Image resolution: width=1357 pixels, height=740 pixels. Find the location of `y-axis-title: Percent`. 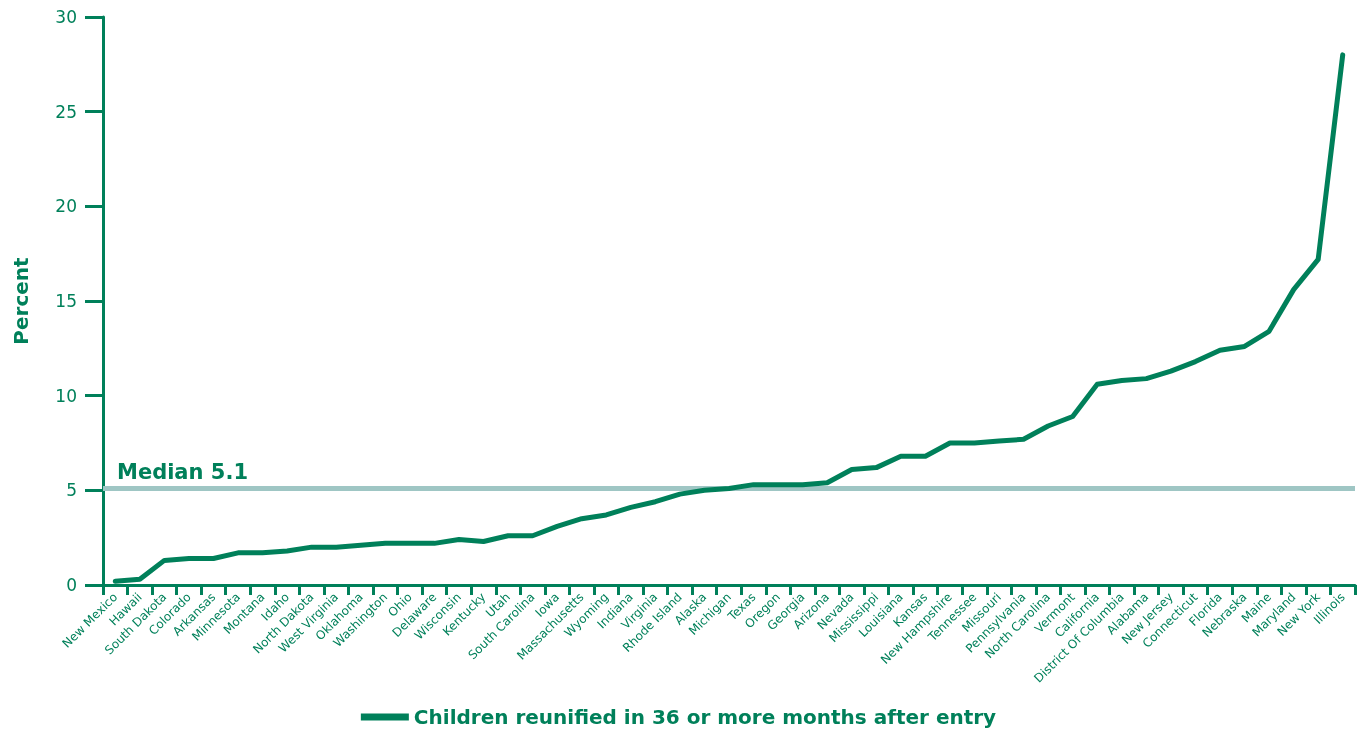

y-axis-title: Percent is located at coordinates (21, 300).